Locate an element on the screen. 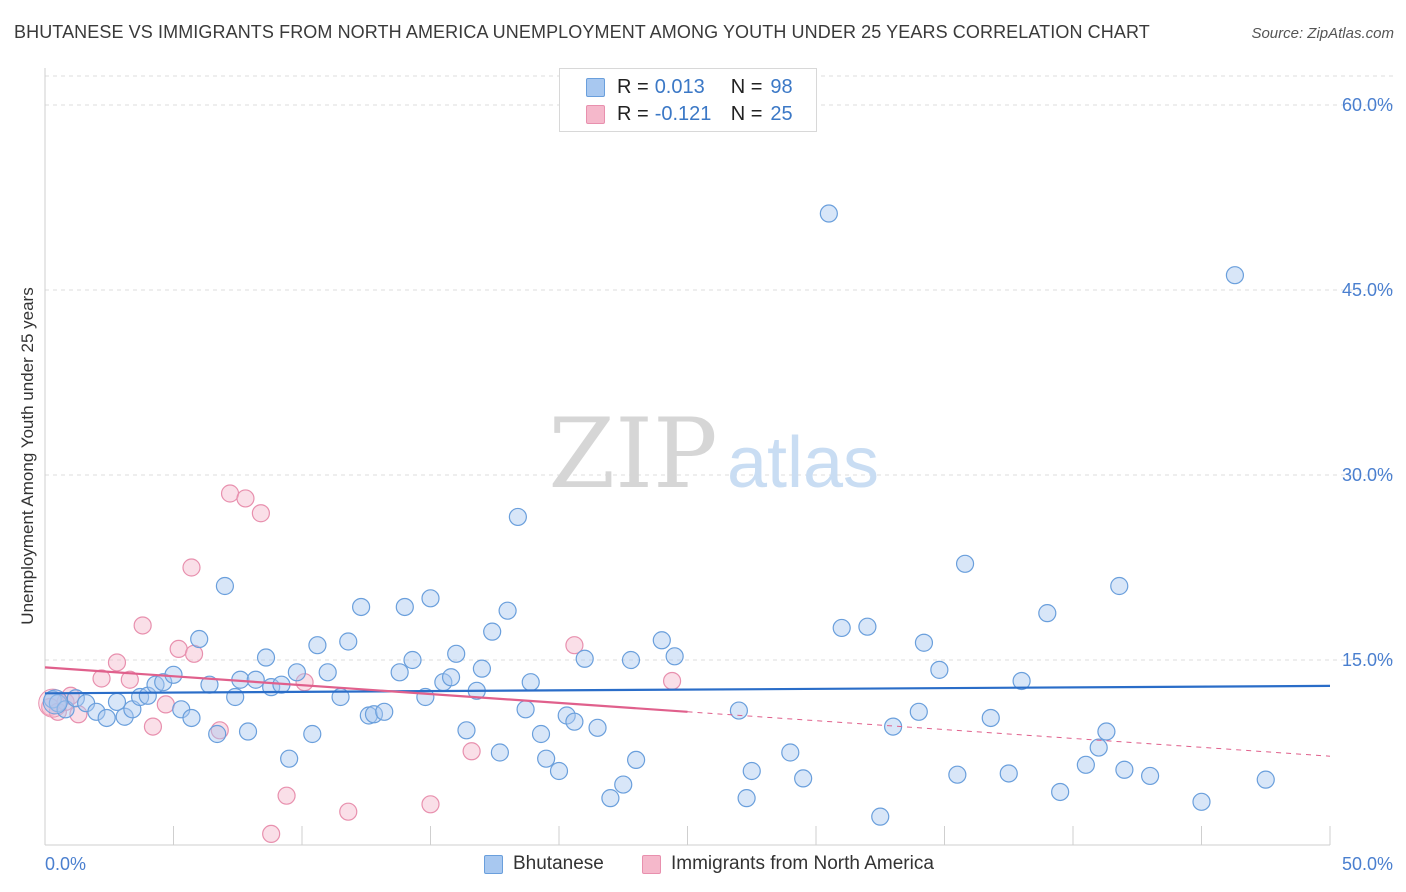 This screenshot has width=1406, height=892. bottom-legend-swatch-blue is located at coordinates (493, 864).